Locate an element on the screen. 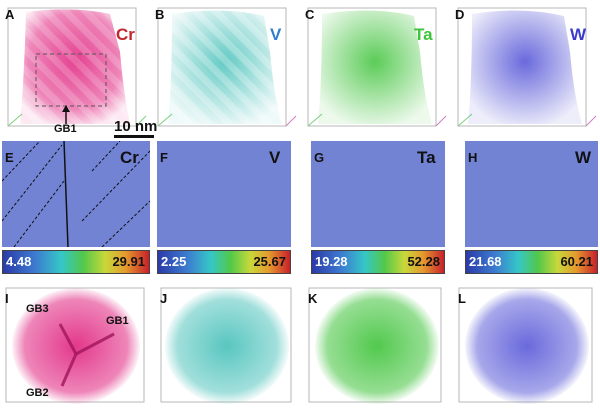  element-label-w-h: W is located at coordinates (583, 157).